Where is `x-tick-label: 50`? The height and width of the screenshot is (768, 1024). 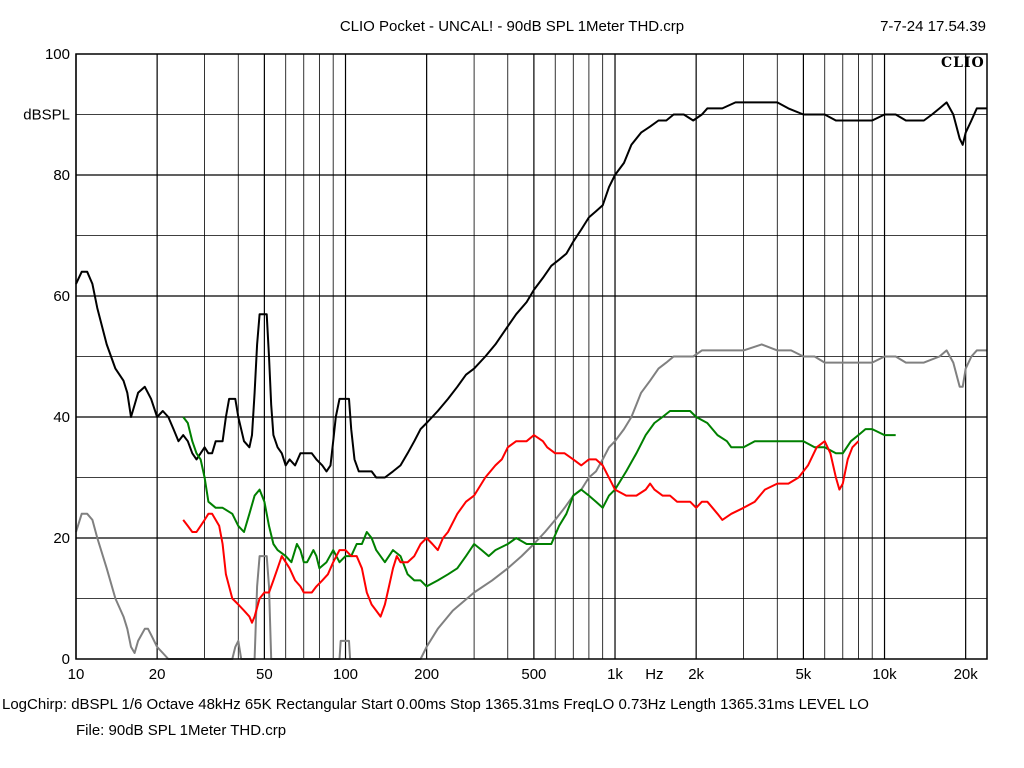 x-tick-label: 50 is located at coordinates (264, 674).